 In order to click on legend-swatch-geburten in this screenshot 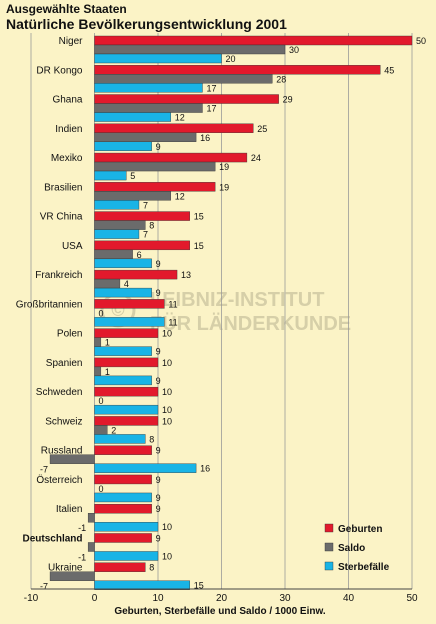, I will do `click(329, 528)`.